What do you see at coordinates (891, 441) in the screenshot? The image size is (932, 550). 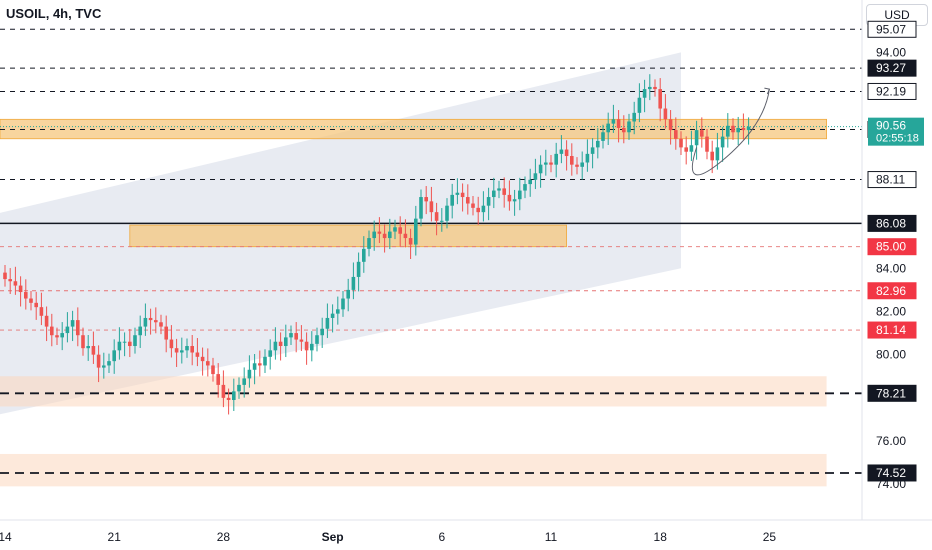 I see `price-axis-tick: 76.00` at bounding box center [891, 441].